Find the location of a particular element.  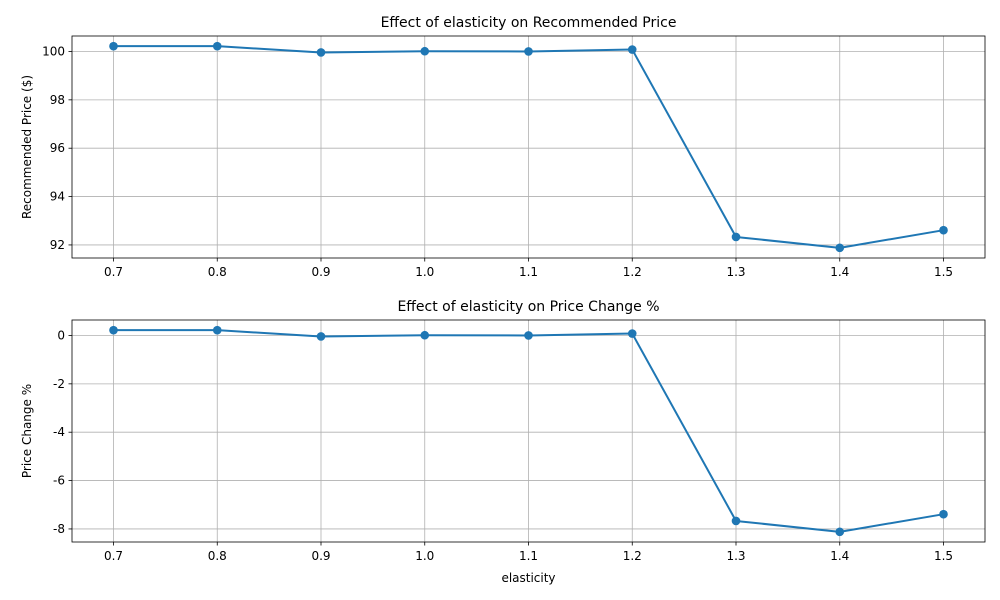

y-tick-label: 0 is located at coordinates (61, 335).